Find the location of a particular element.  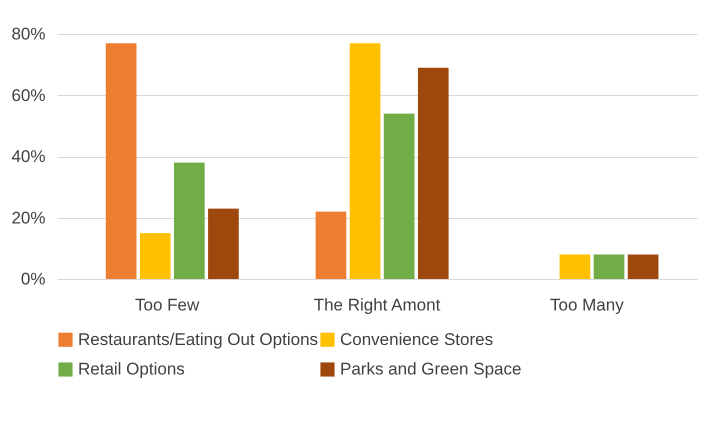

y-tick-label: 40% is located at coordinates (28, 156).